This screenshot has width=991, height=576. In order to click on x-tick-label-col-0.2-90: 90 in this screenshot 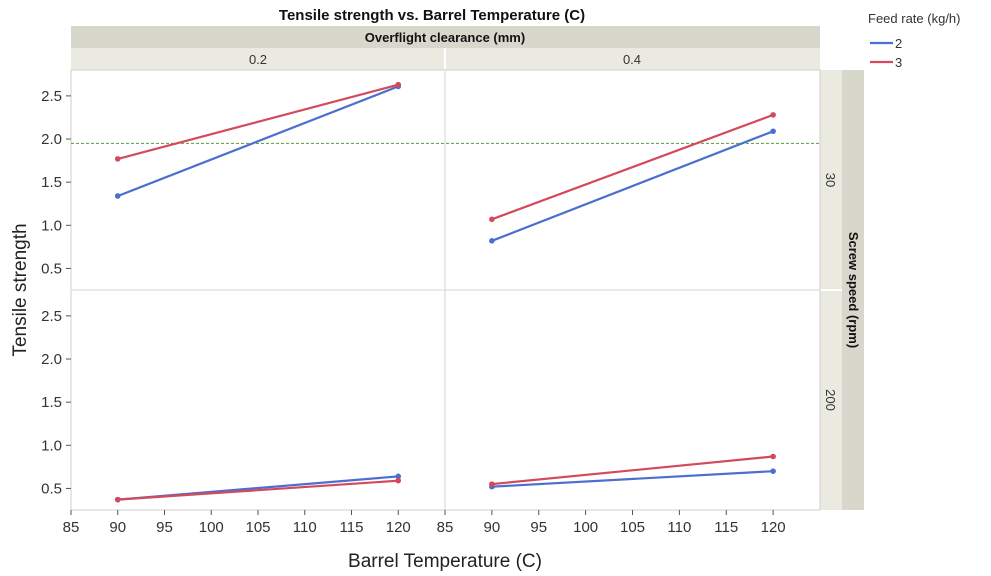, I will do `click(117, 527)`.